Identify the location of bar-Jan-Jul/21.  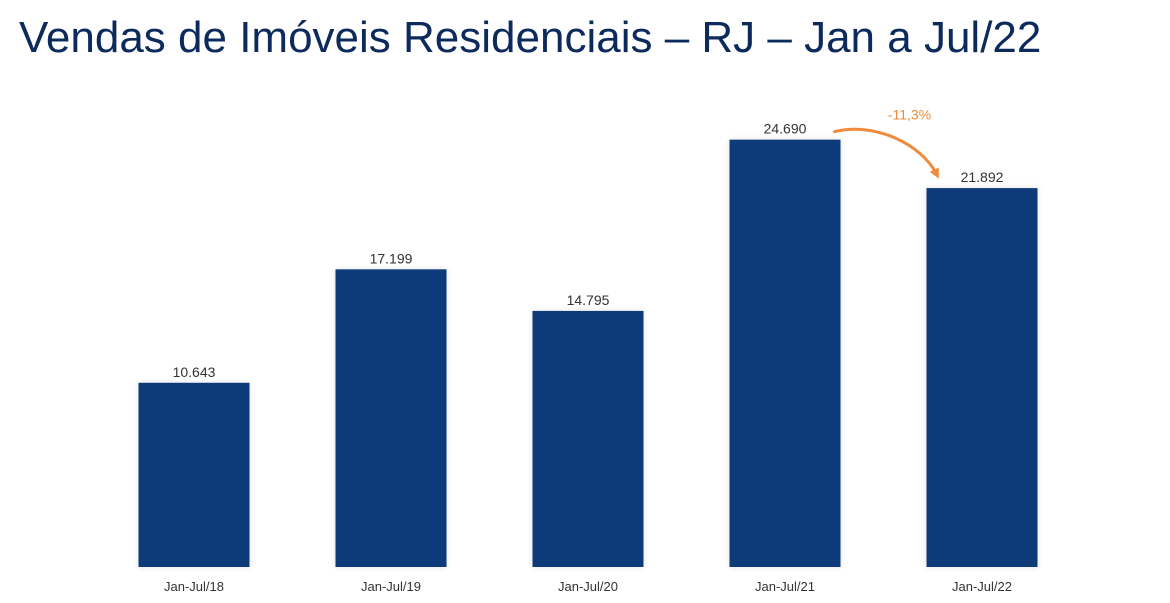
(785, 353).